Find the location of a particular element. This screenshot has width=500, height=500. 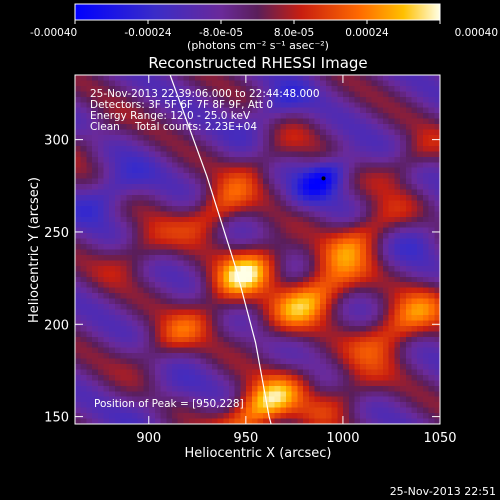

colorbar-tick-label: 0.00024 is located at coordinates (367, 33).